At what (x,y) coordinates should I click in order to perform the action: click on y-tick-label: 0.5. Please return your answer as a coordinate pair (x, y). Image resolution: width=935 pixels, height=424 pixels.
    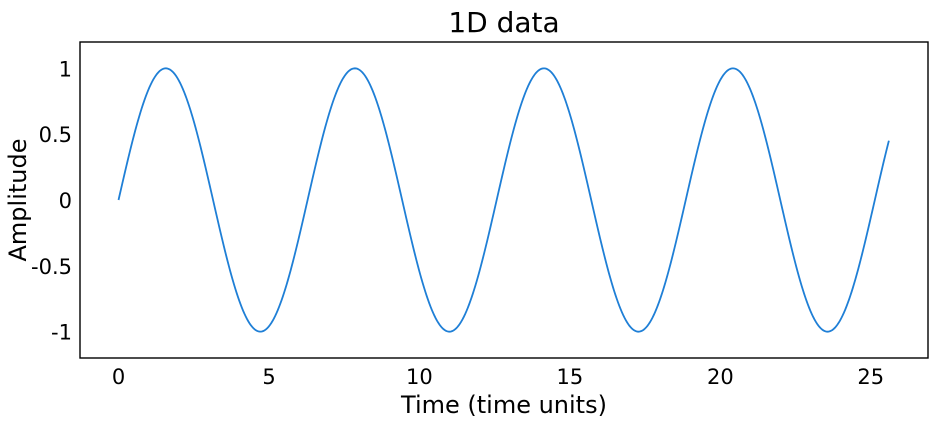
    Looking at the image, I should click on (55, 135).